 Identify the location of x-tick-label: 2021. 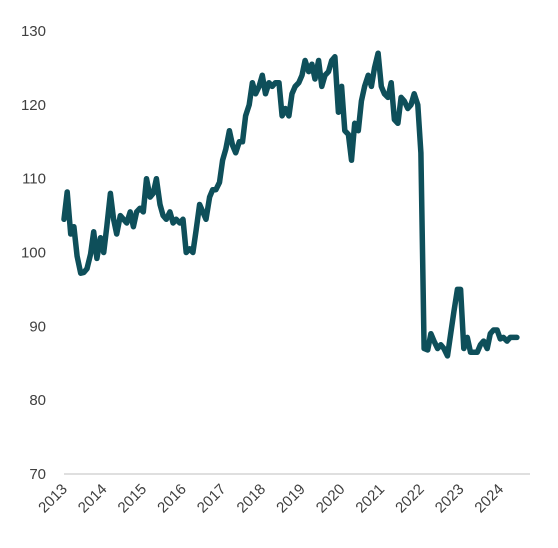
(370, 499).